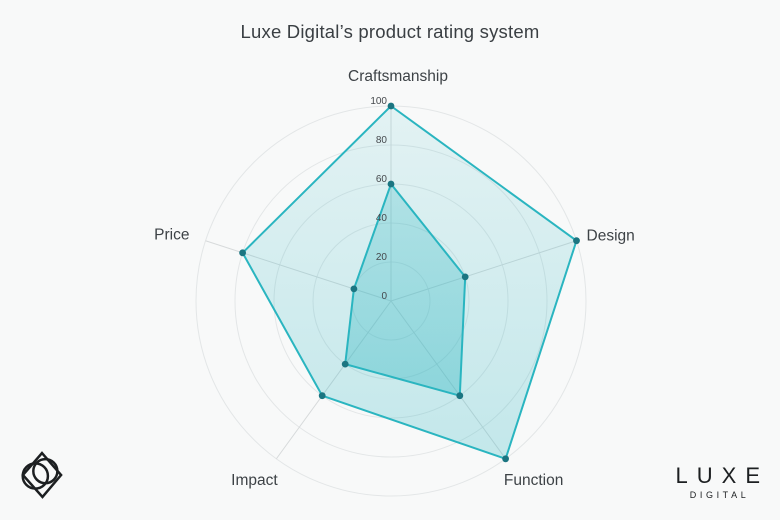 The width and height of the screenshot is (780, 520). Describe the element at coordinates (382, 179) in the screenshot. I see `radial-tick-label: 60` at that location.